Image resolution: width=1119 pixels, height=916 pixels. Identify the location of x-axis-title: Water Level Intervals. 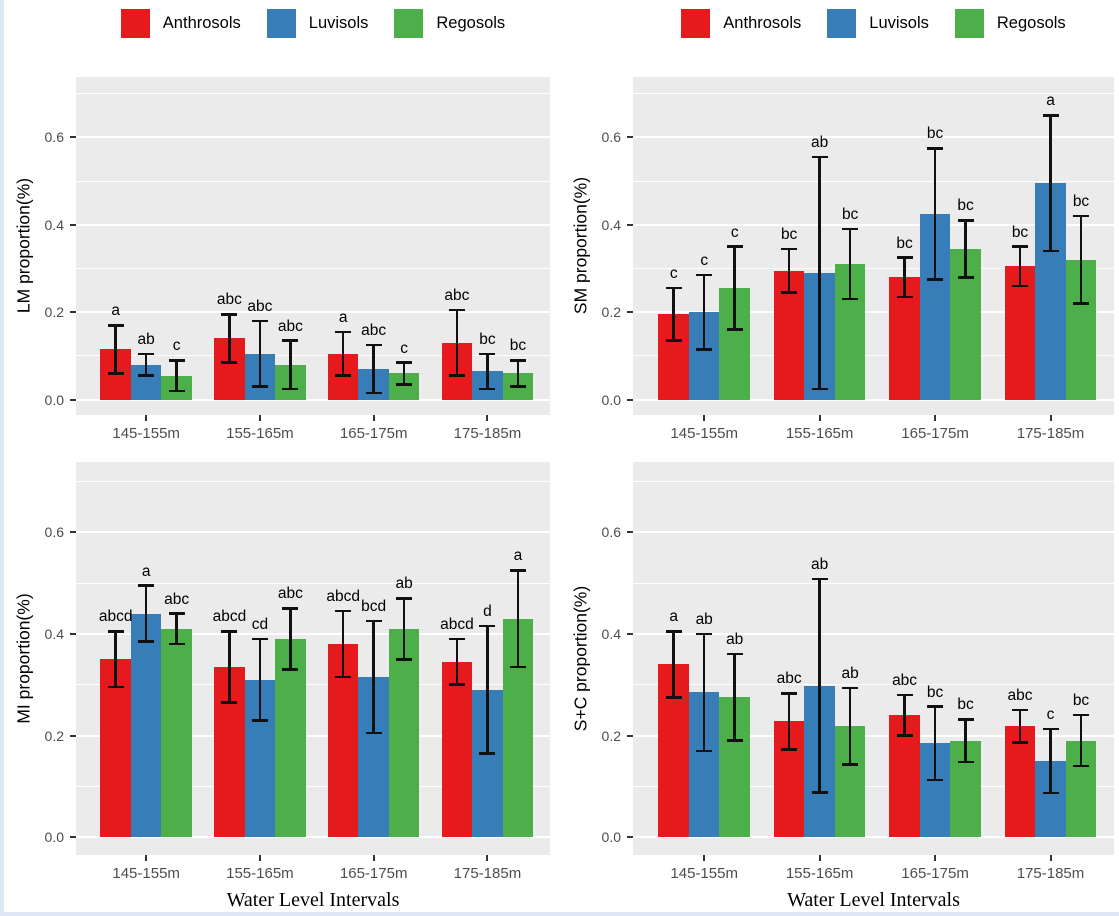
(873, 900).